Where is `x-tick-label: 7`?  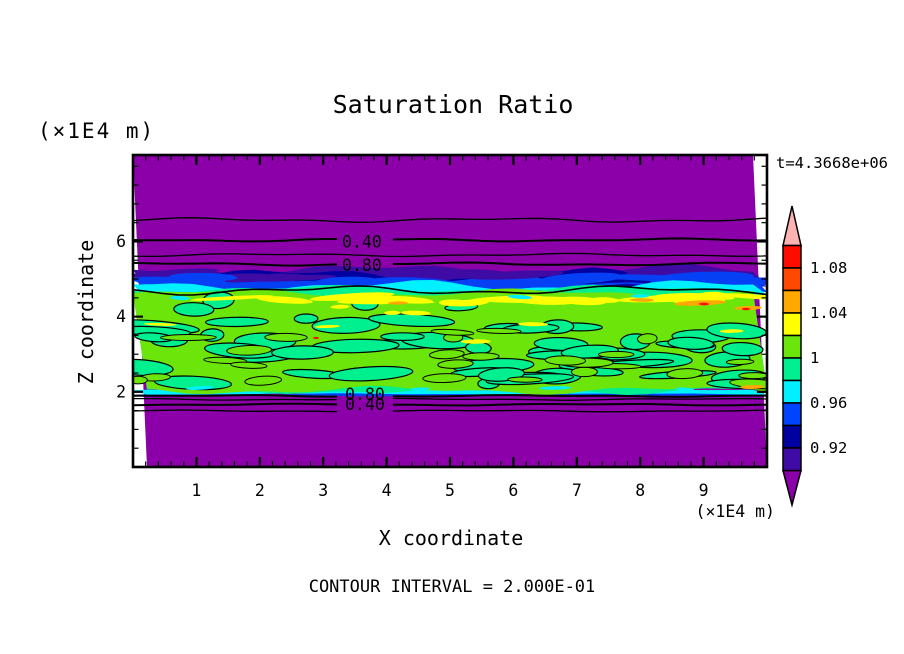
x-tick-label: 7 is located at coordinates (577, 490).